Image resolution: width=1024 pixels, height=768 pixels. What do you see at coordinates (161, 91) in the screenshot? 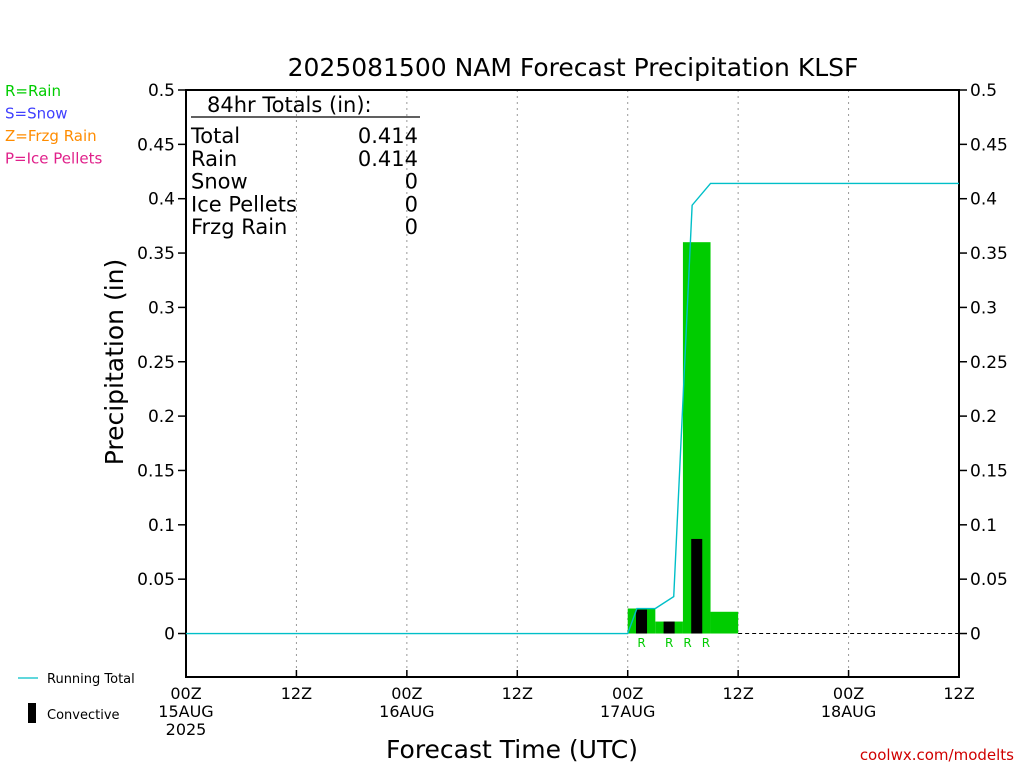
I see `y-tick-label: 0.5` at bounding box center [161, 91].